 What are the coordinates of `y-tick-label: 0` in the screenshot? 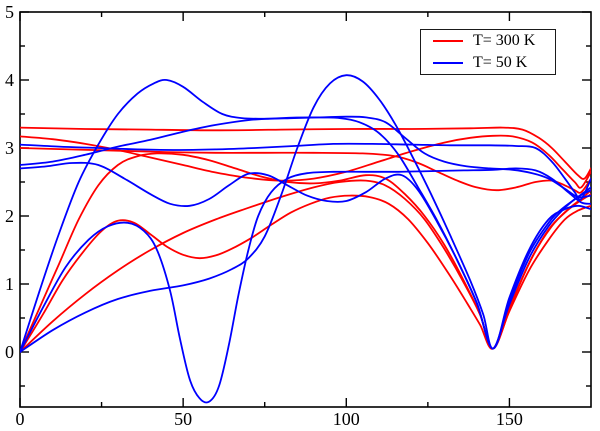 It's located at (9, 352).